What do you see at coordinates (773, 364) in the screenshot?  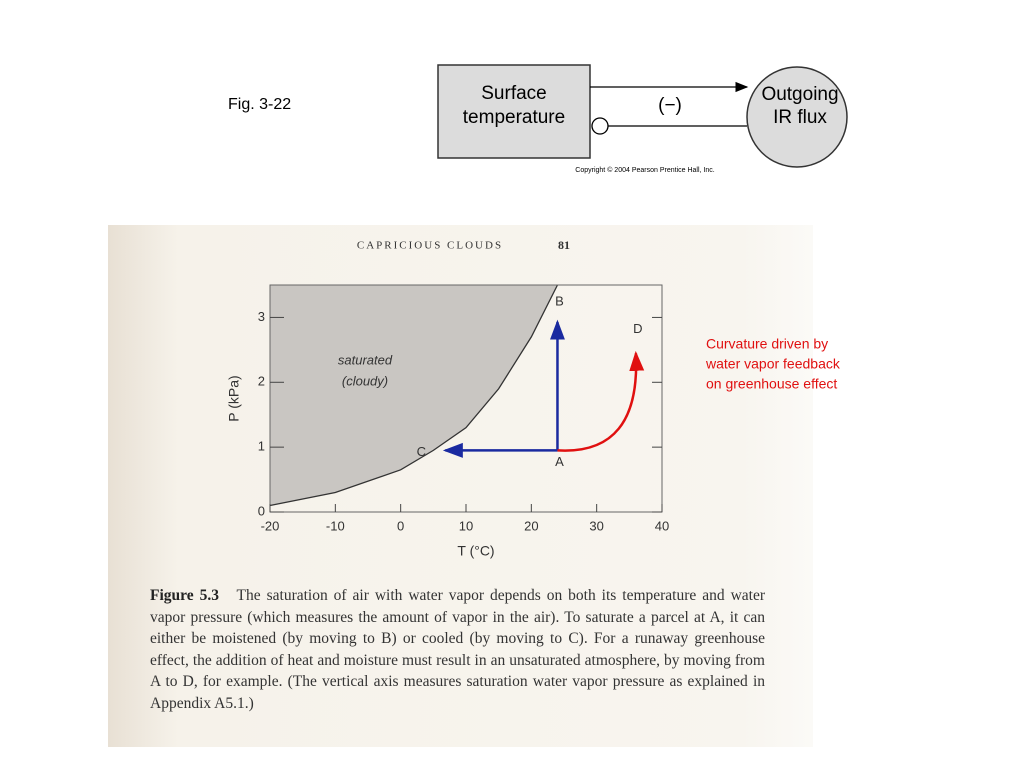 I see `annotation: water vapor feedback` at bounding box center [773, 364].